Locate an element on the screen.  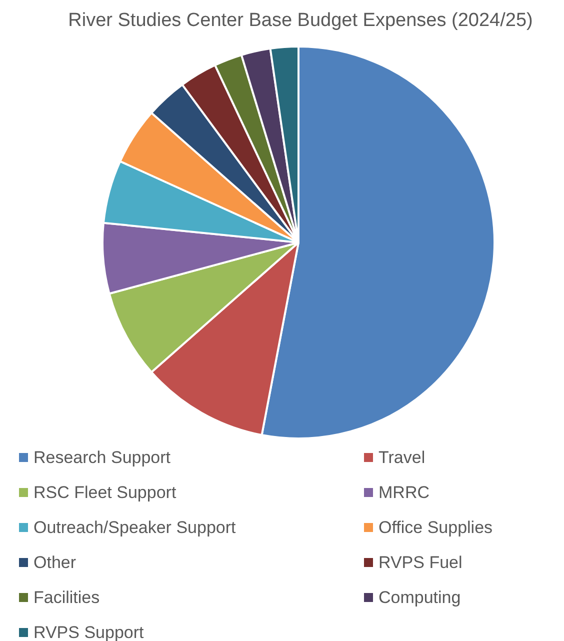
legend-label: RVPS Fuel is located at coordinates (420, 562).